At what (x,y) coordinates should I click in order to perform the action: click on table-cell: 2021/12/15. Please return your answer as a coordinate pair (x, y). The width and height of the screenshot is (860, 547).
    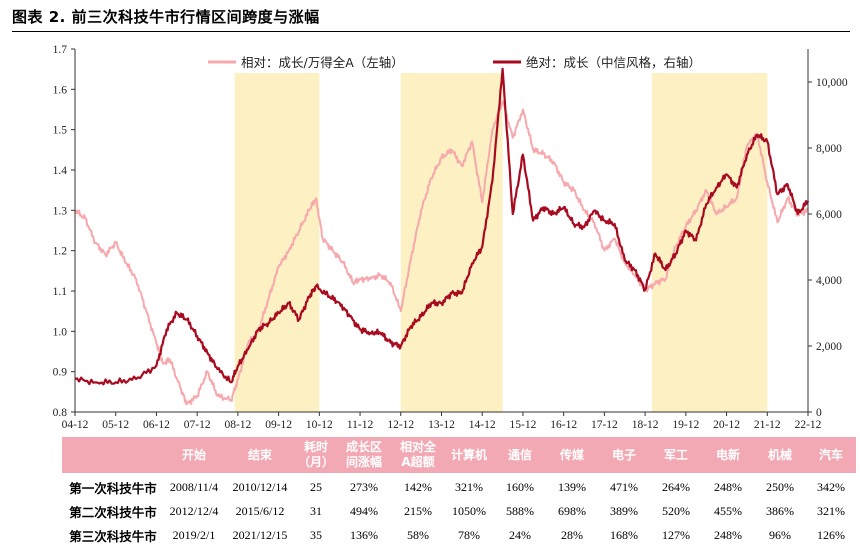
    Looking at the image, I should click on (260, 534).